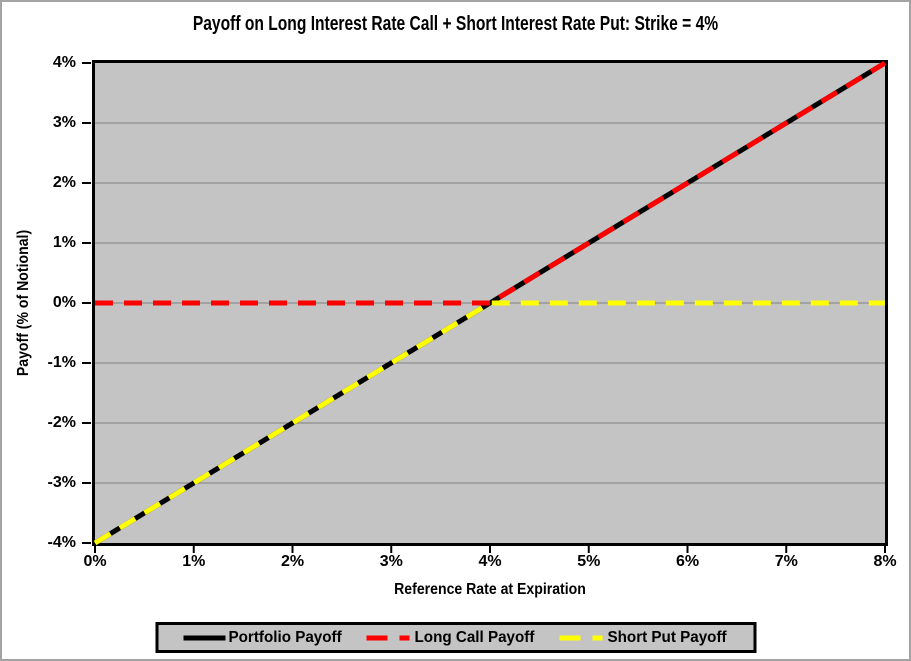  What do you see at coordinates (61, 422) in the screenshot?
I see `y-tick-label: -2%` at bounding box center [61, 422].